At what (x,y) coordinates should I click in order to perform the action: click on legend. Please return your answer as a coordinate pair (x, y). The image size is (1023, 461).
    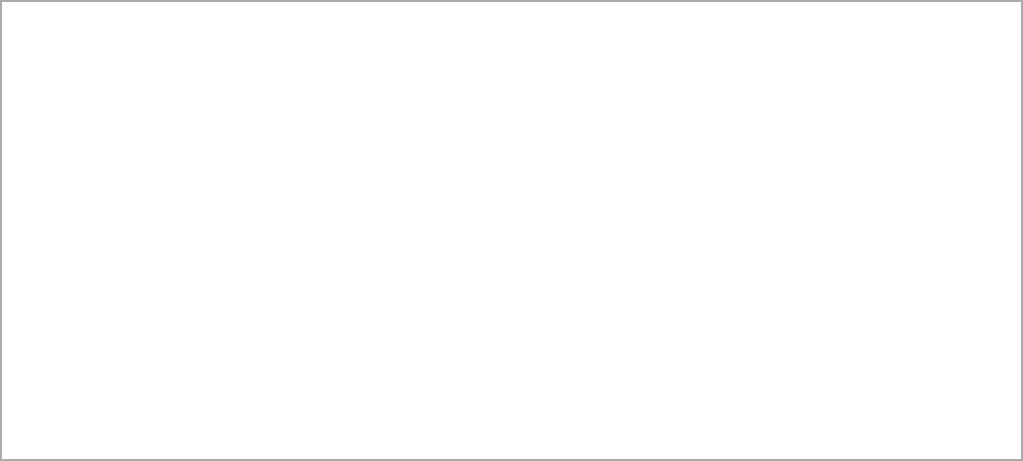
    Looking at the image, I should click on (511, 425).